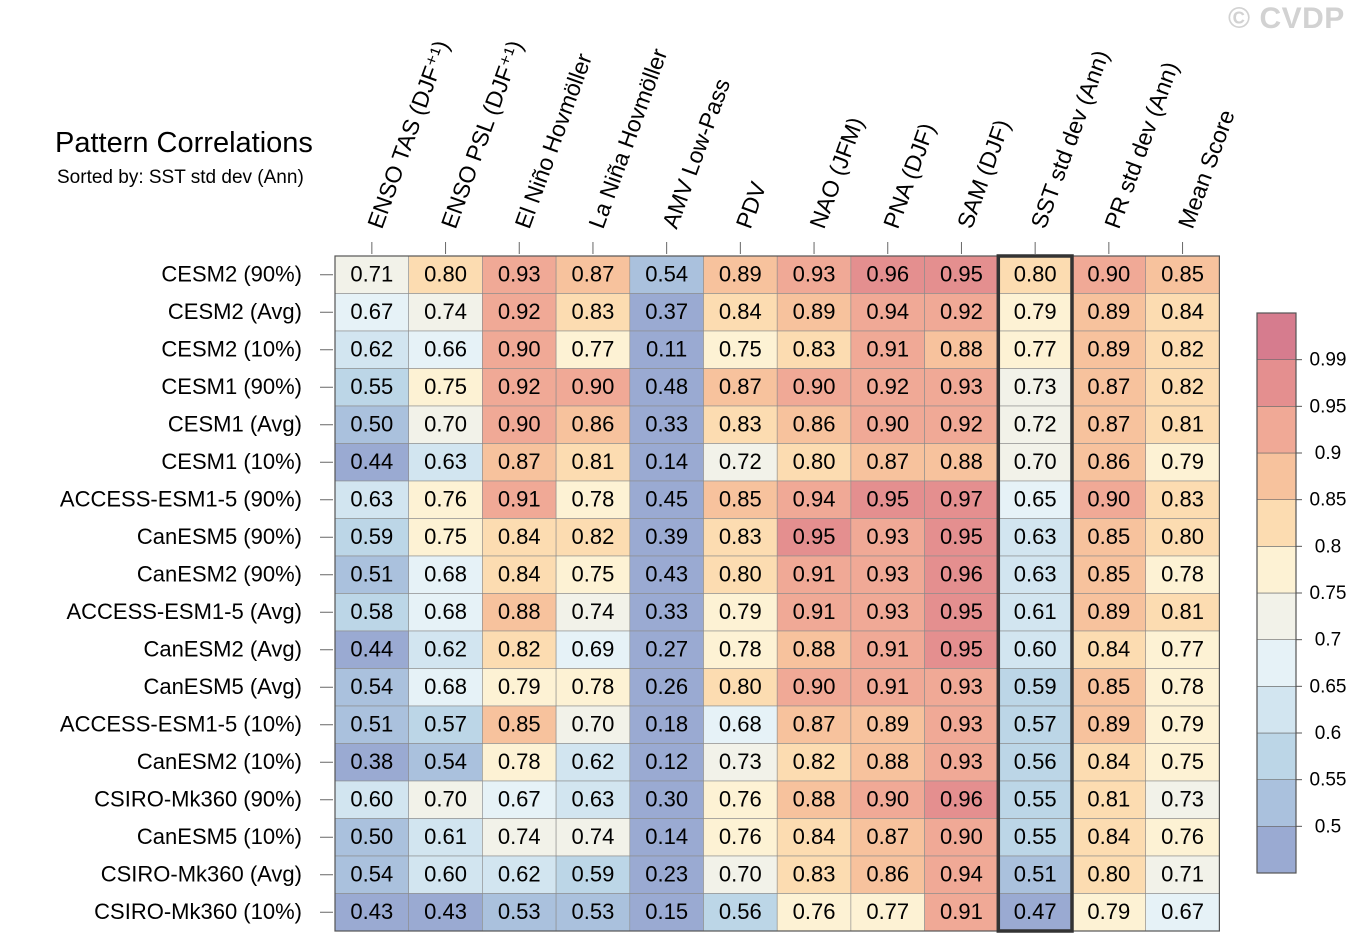  Describe the element at coordinates (198, 799) in the screenshot. I see `row-label-csiro-mk360-90: CSIRO-Mk360 (90%)` at that location.